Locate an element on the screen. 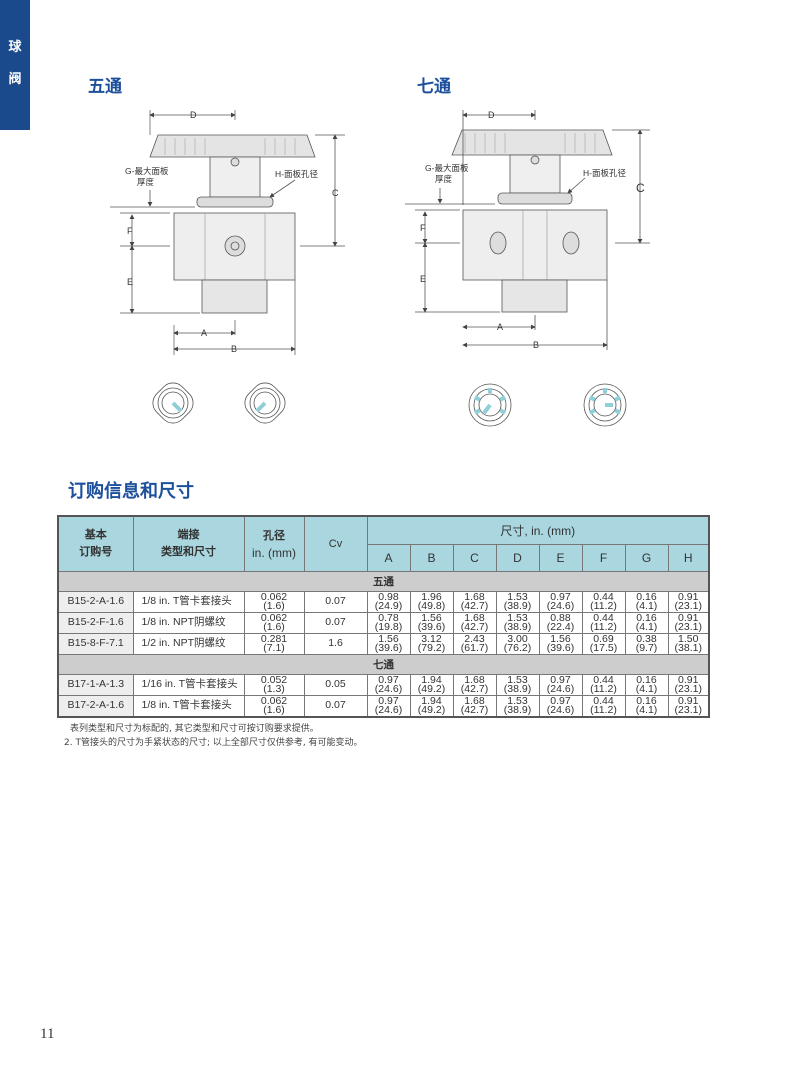 This screenshot has width=785, height=1066. cv-value: 1.6 is located at coordinates (335, 644).